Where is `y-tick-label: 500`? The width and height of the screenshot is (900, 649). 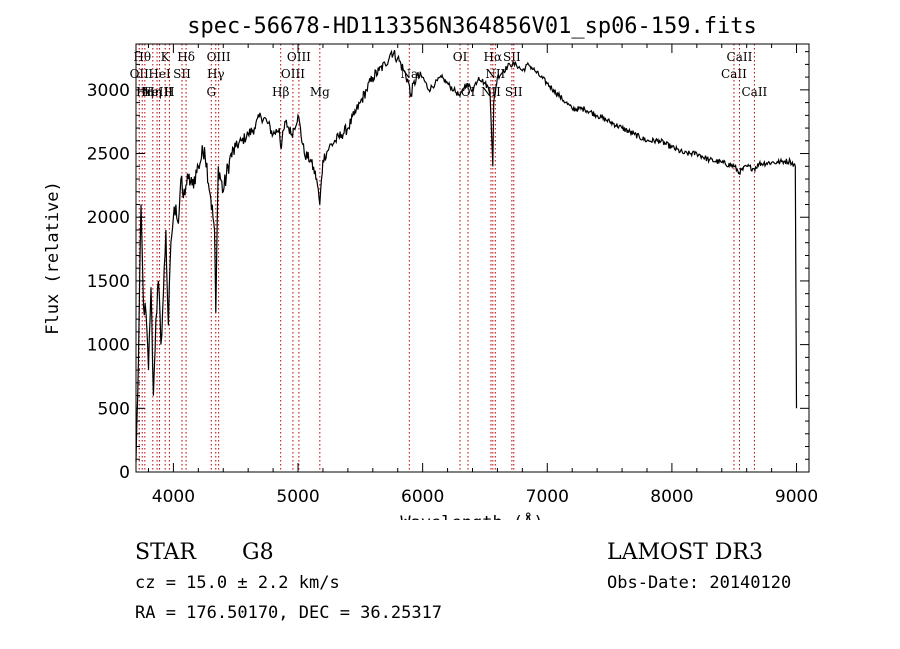 y-tick-label: 500 is located at coordinates (114, 409).